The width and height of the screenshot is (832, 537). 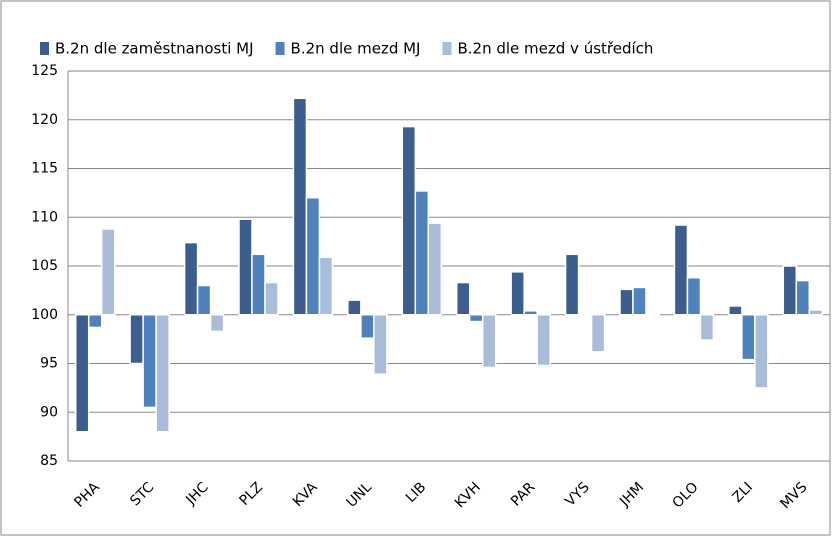 What do you see at coordinates (44, 266) in the screenshot?
I see `y-tick-label: 105` at bounding box center [44, 266].